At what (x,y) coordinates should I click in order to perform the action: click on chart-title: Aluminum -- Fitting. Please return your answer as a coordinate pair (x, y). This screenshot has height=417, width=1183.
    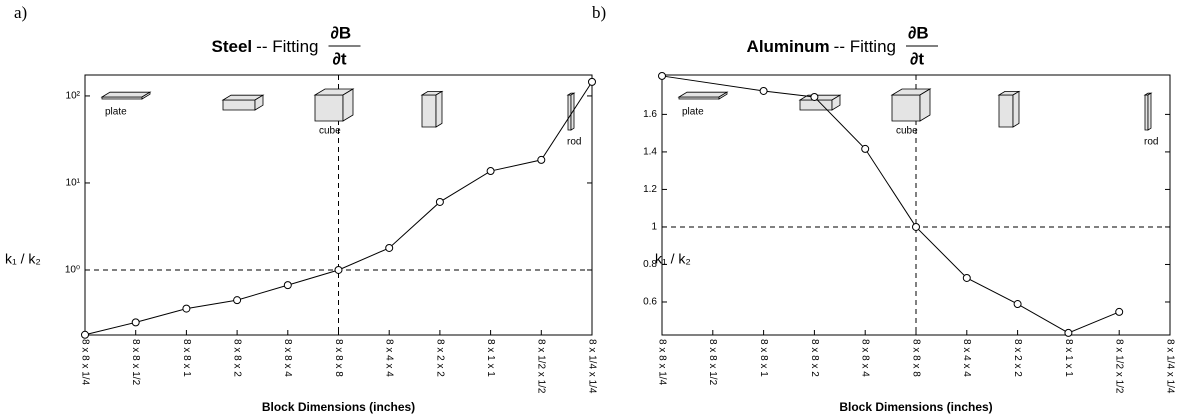
    Looking at the image, I should click on (821, 46).